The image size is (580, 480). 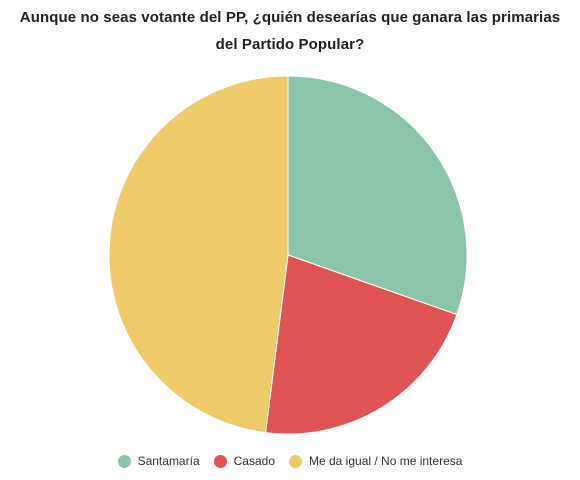 What do you see at coordinates (168, 461) in the screenshot?
I see `legend-label-santamaria: Santamaría` at bounding box center [168, 461].